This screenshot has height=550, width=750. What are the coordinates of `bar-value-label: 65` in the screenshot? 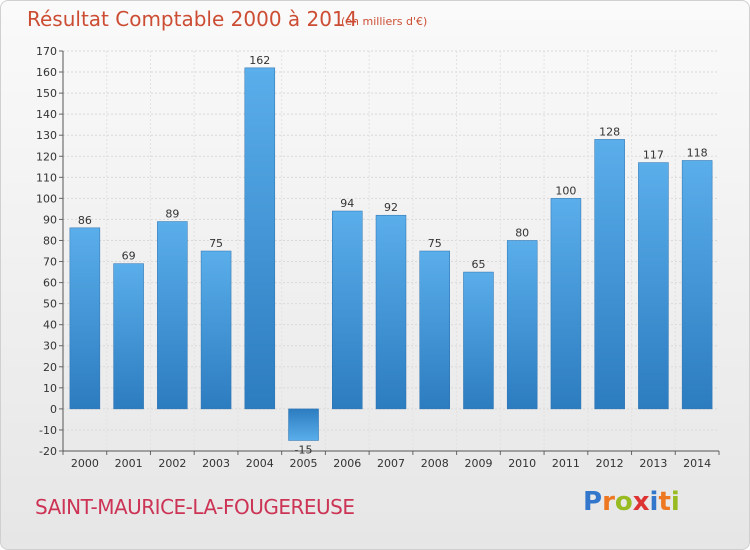 It's located at (478, 264).